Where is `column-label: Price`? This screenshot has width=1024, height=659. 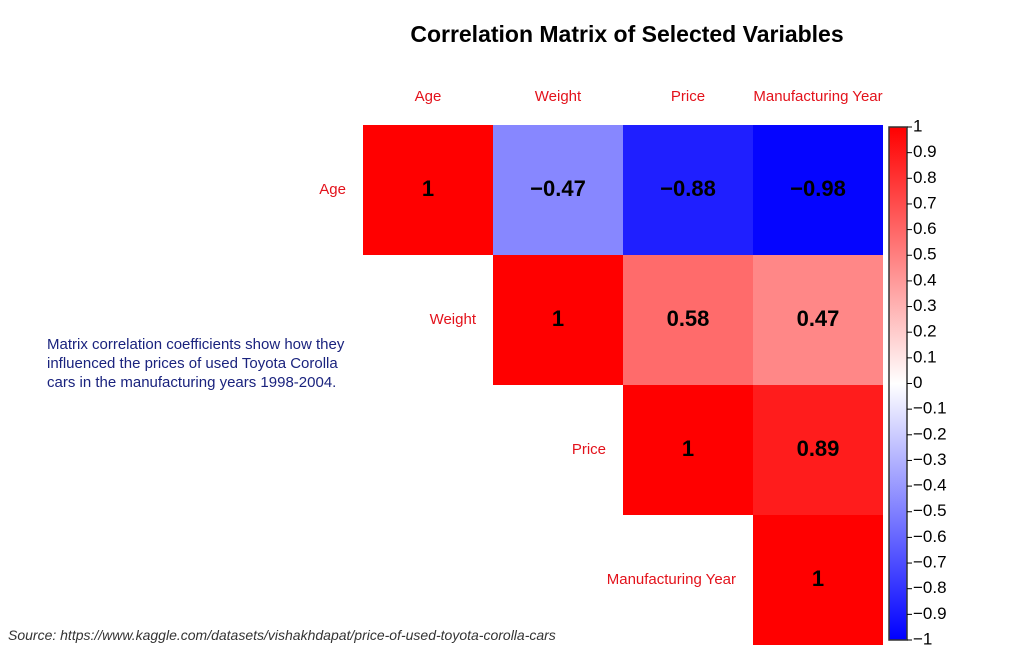
column-label: Price is located at coordinates (688, 96).